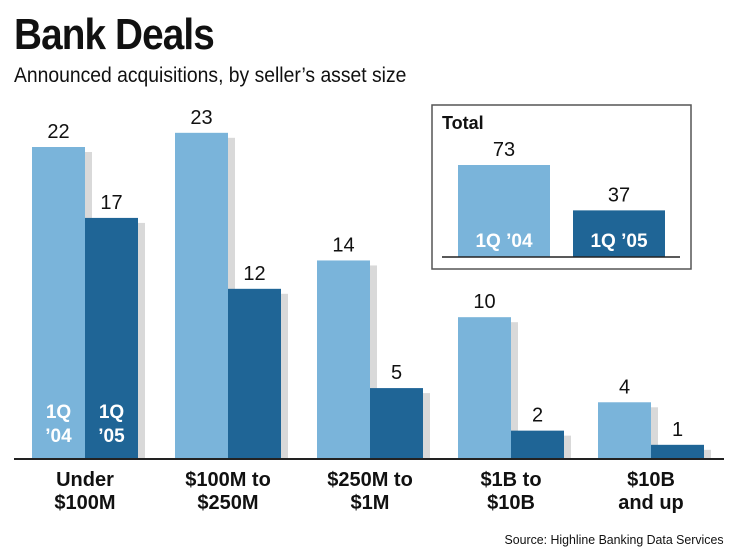 The height and width of the screenshot is (558, 740). What do you see at coordinates (343, 245) in the screenshot?
I see `data-label: 14` at bounding box center [343, 245].